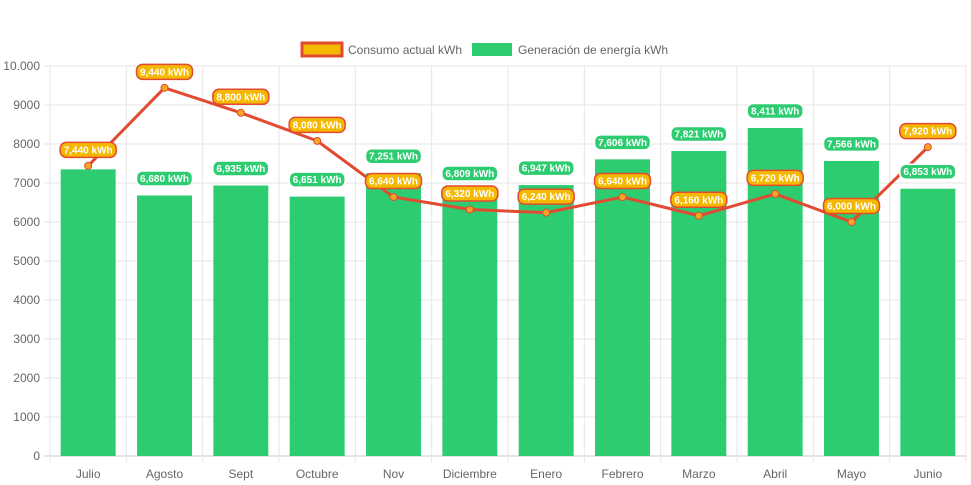 The image size is (971, 485). Describe the element at coordinates (26, 378) in the screenshot. I see `y-tick-label: 2000` at that location.